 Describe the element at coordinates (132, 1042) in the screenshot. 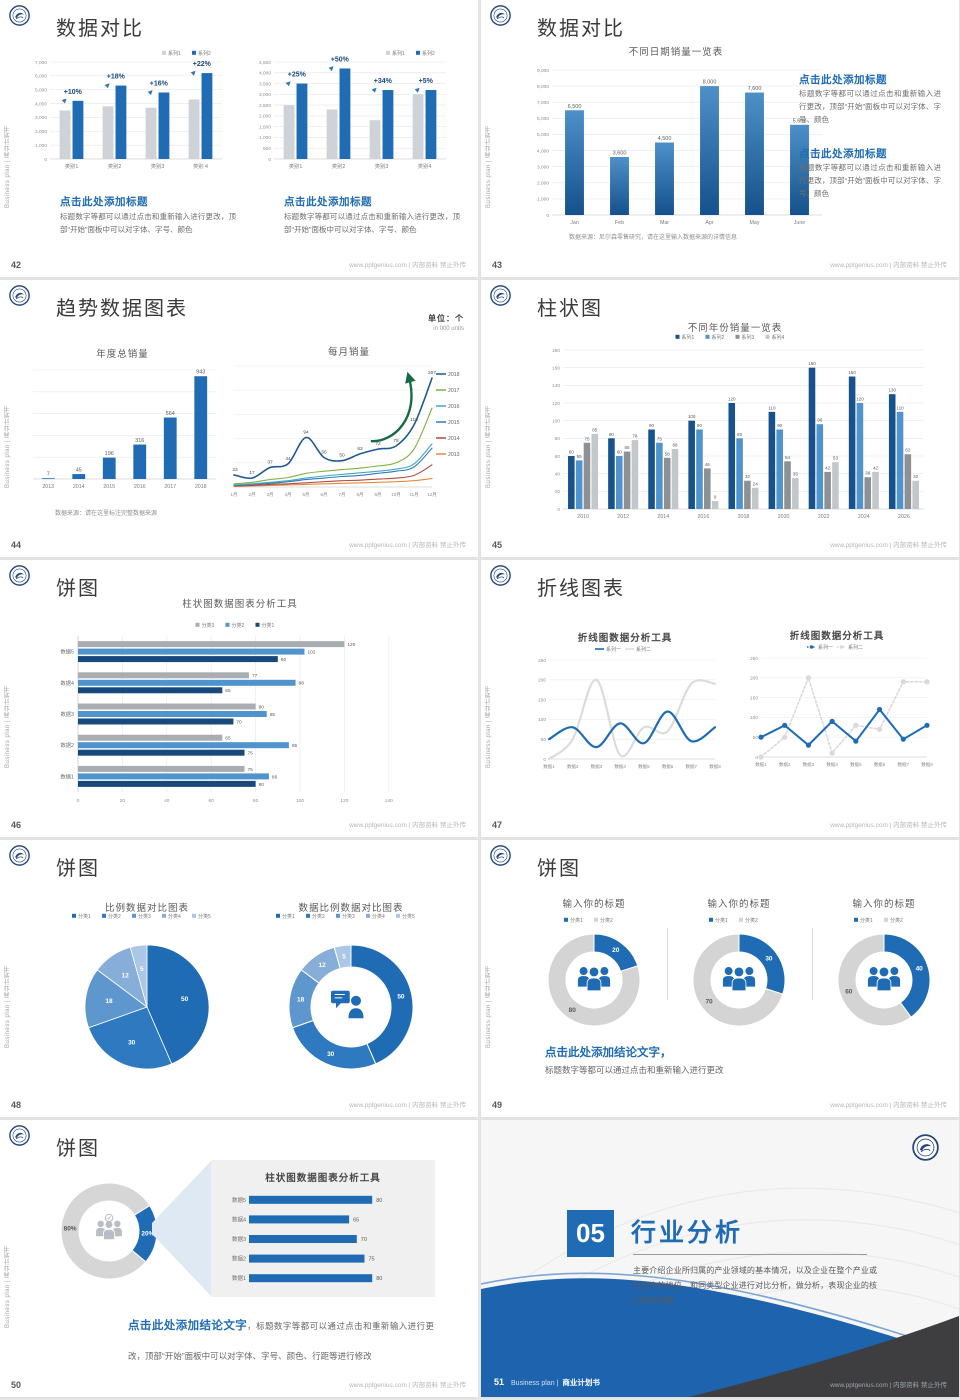

I see `svg-text: 30` at that location.